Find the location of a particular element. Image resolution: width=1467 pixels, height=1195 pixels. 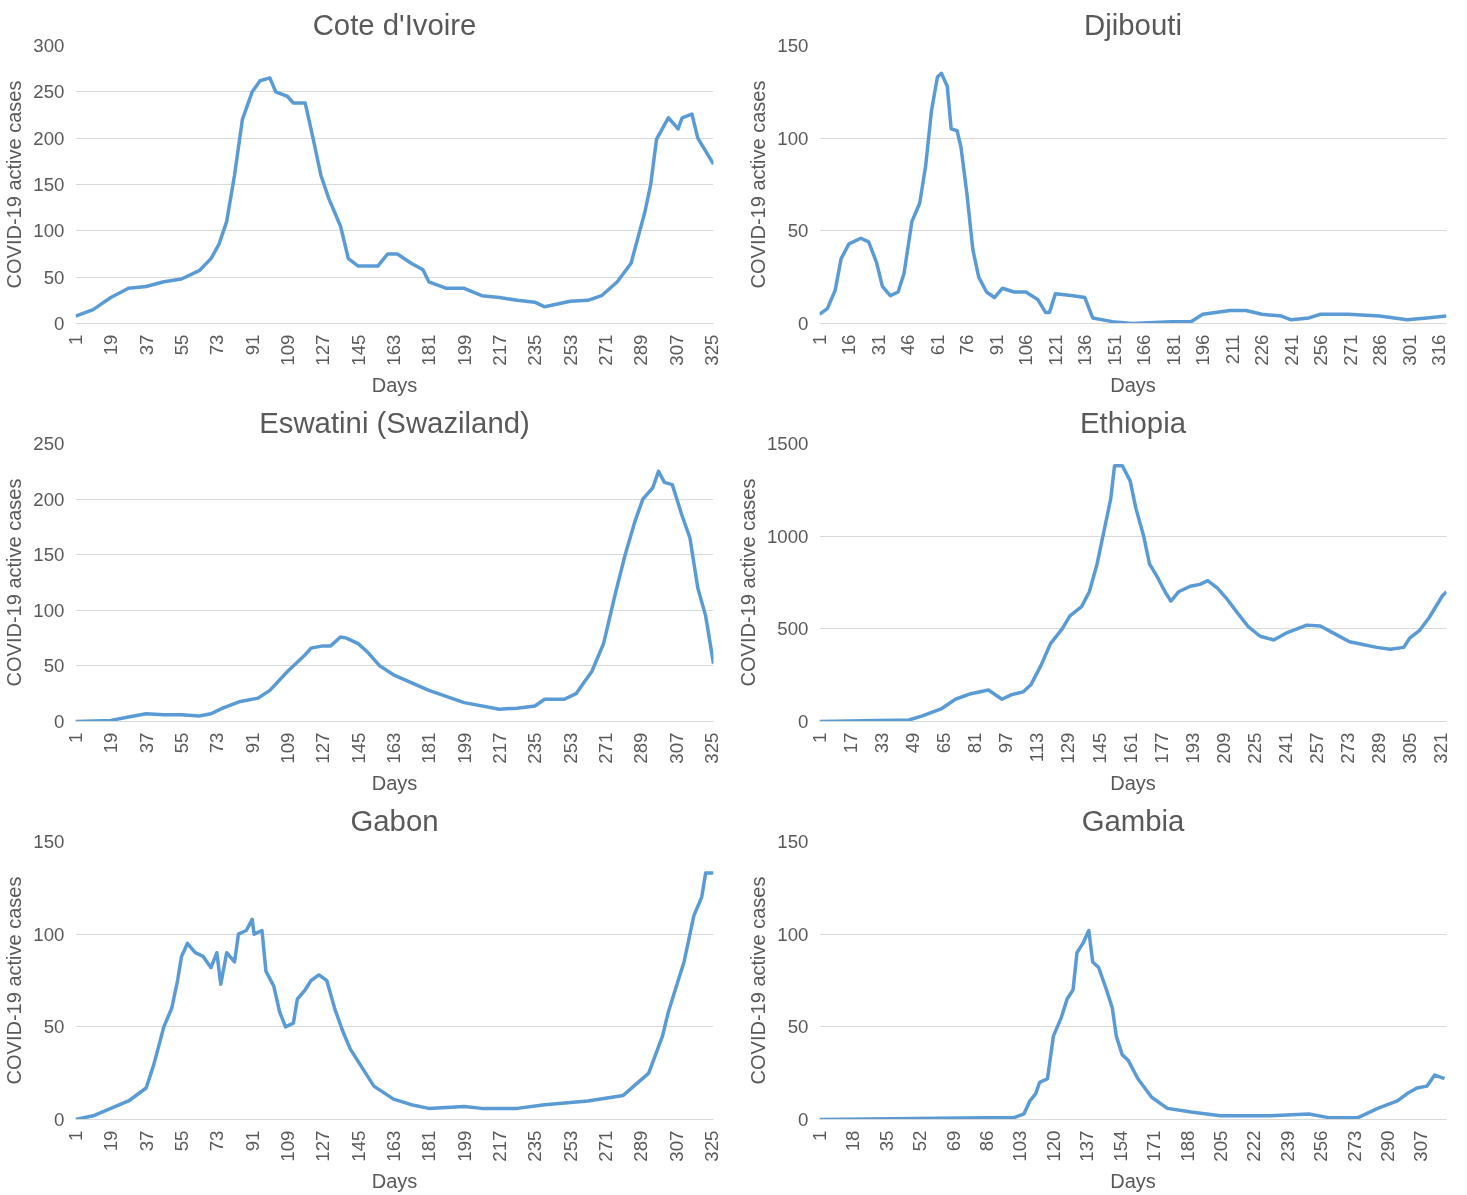

x-tick-label: 91 is located at coordinates (996, 345).